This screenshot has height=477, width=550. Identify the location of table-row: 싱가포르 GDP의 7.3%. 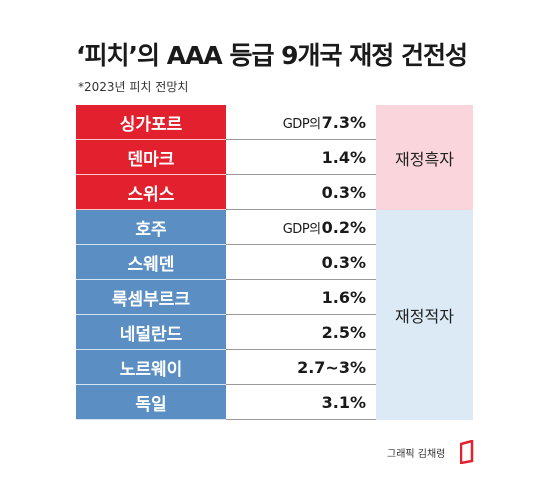
(274, 122).